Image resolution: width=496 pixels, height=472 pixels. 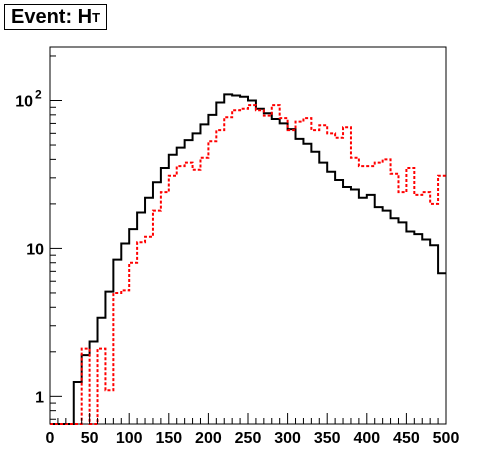 I want to click on x-tick-label: 150, so click(x=168, y=438).